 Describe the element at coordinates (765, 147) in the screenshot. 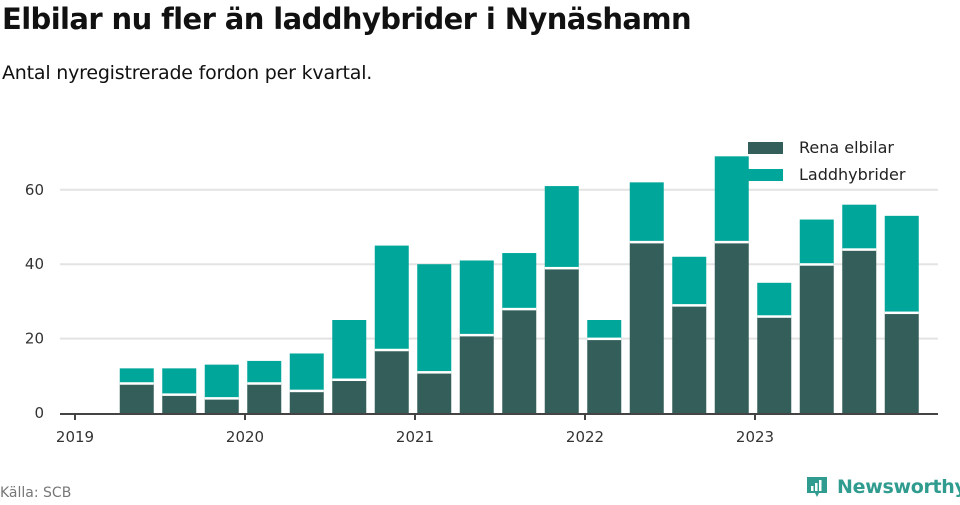

I see `legend-swatch-rena-elbilar` at that location.